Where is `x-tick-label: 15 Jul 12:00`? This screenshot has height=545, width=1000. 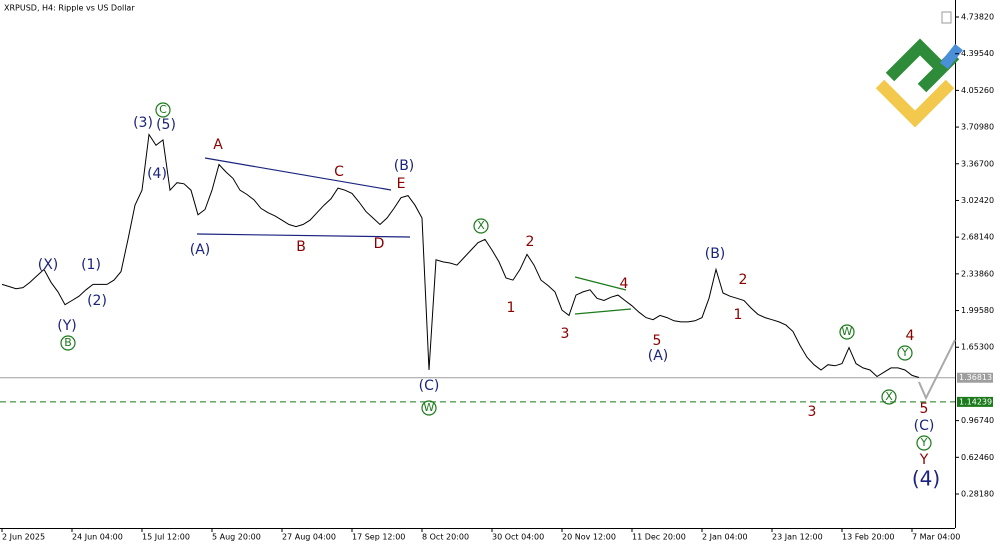
x-tick-label: 15 Jul 12:00 is located at coordinates (166, 537).